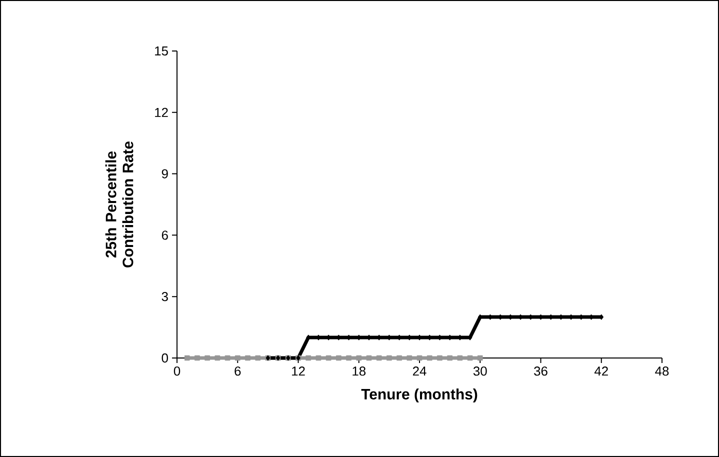 The width and height of the screenshot is (719, 457). What do you see at coordinates (601, 371) in the screenshot?
I see `x-tick-label: 42` at bounding box center [601, 371].